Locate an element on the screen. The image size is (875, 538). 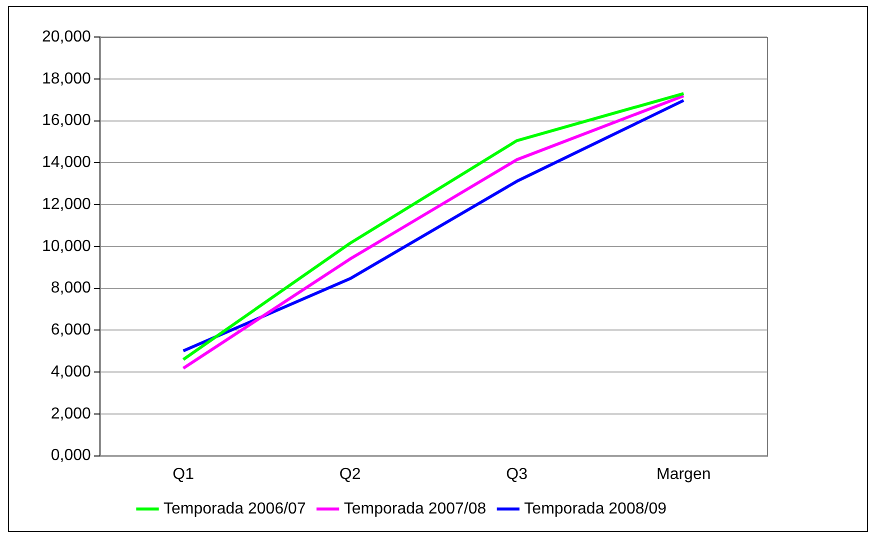
y-tick-label: 12,000 is located at coordinates (67, 204).